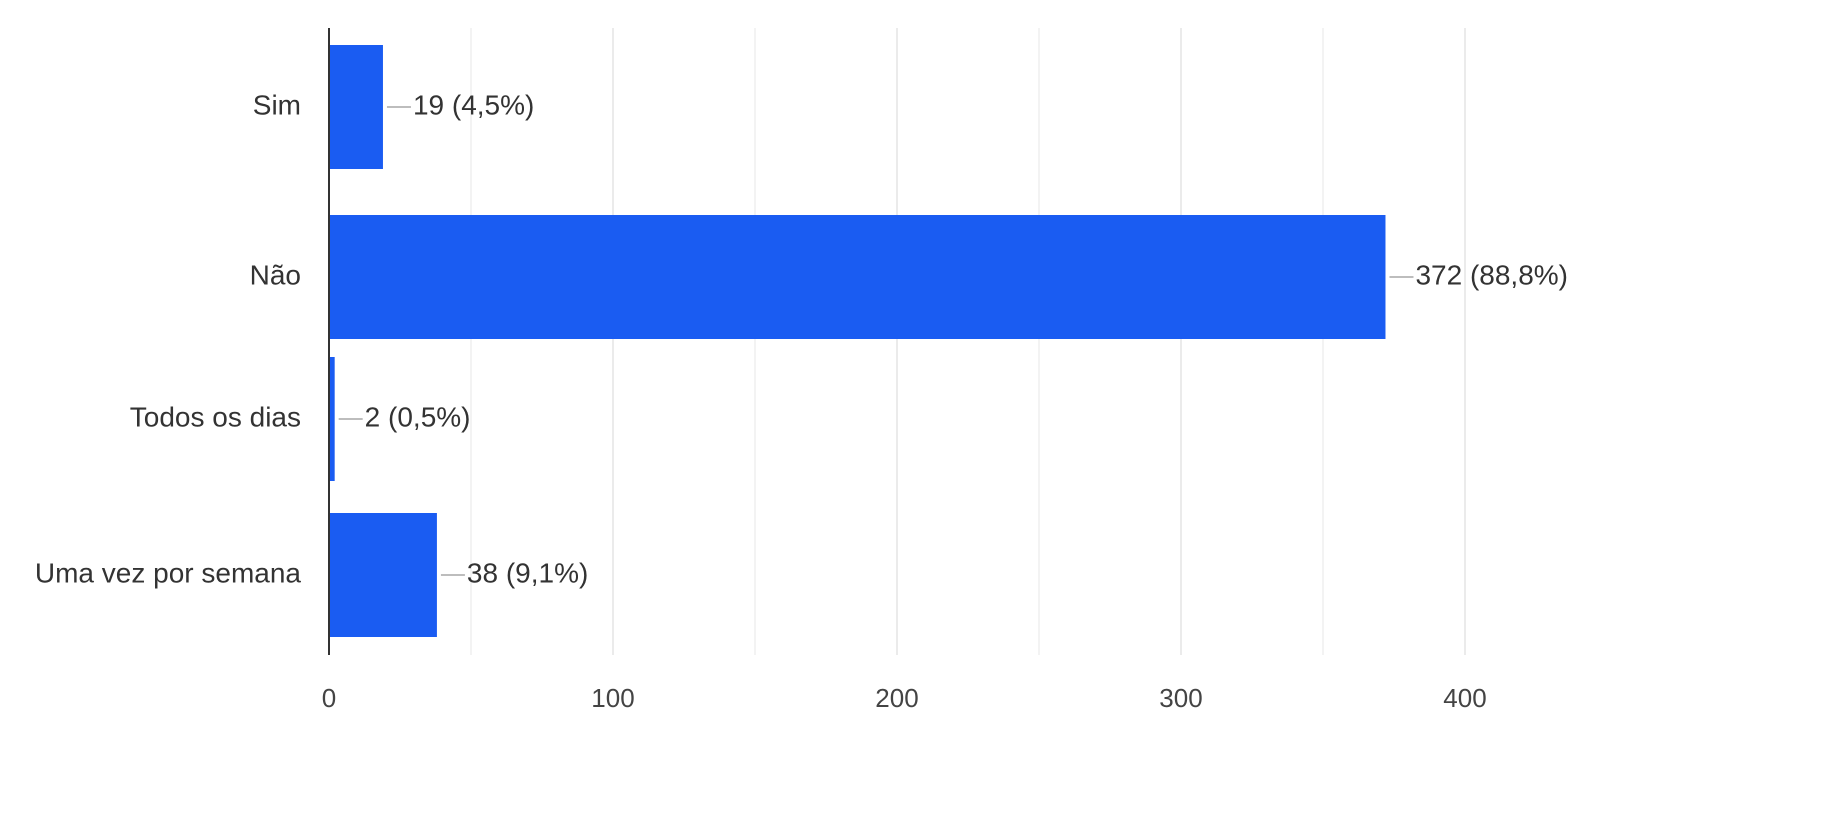  I want to click on value-label: 2 (0,5%), so click(418, 416).